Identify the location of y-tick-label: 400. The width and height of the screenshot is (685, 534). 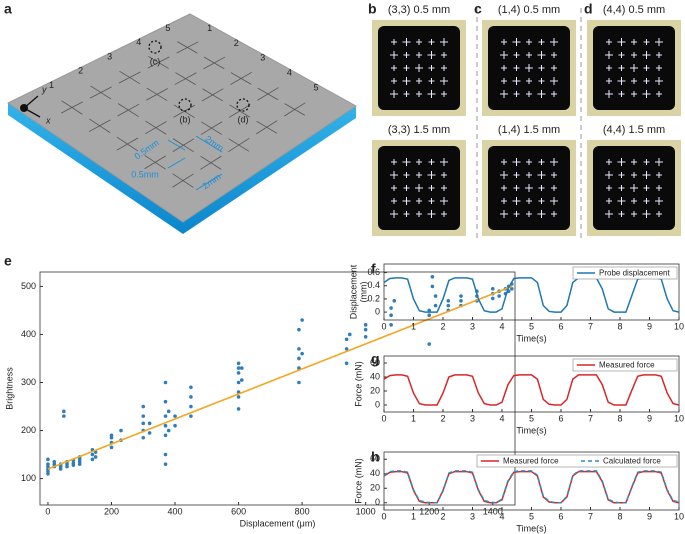
(28, 334).